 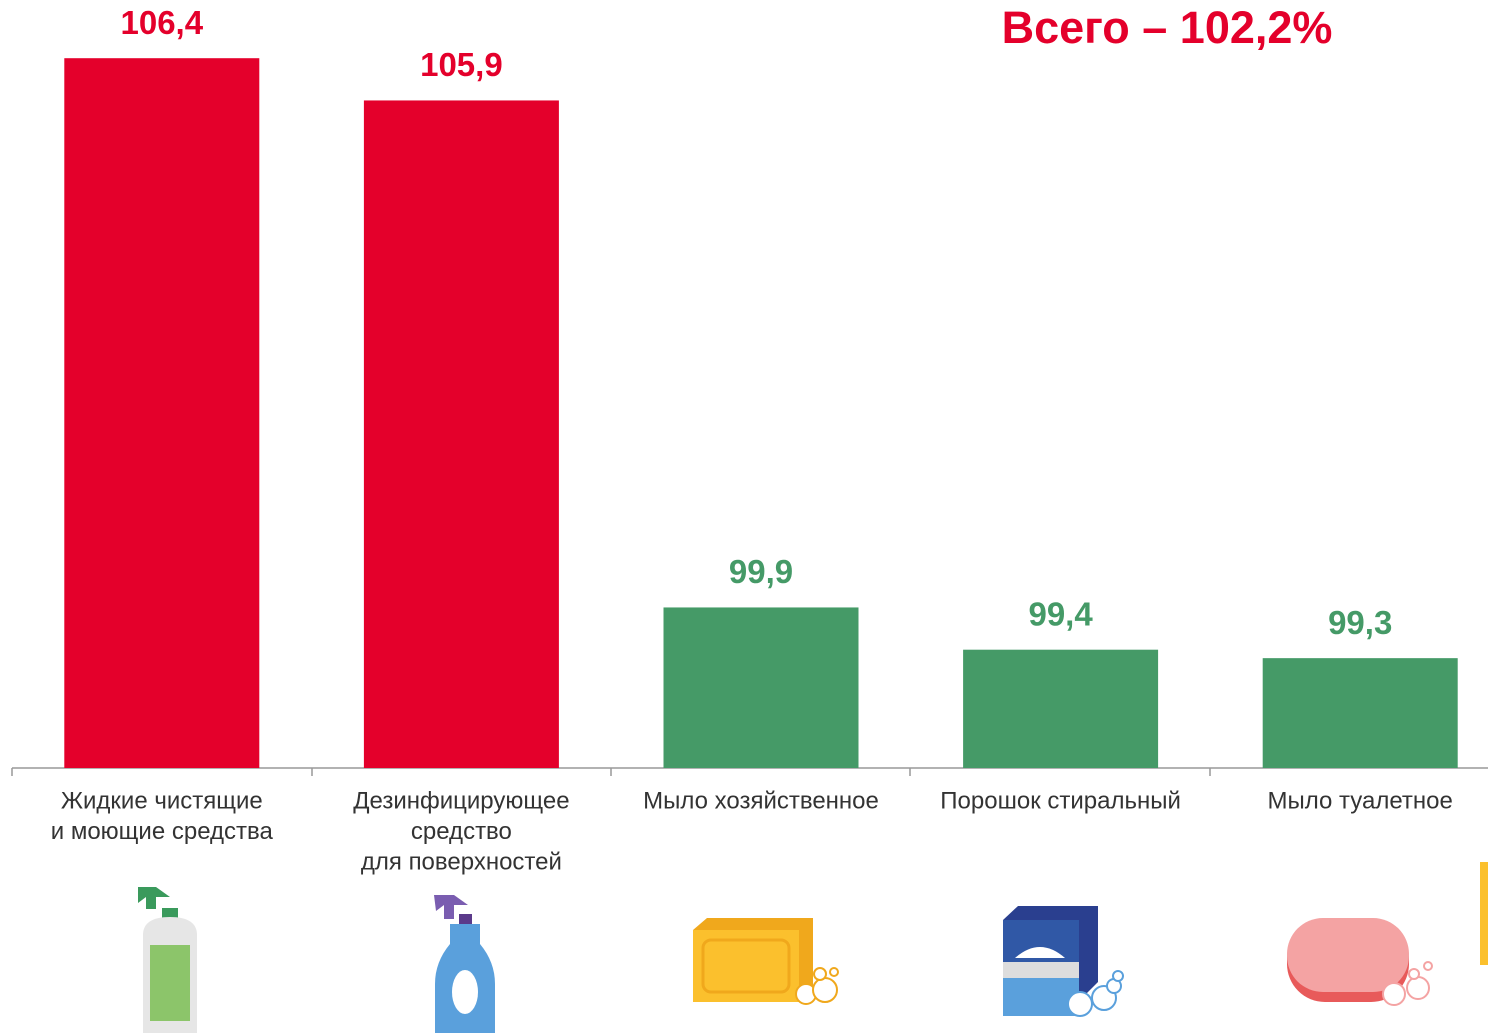 What do you see at coordinates (167, 960) in the screenshot?
I see `icon-spray-green` at bounding box center [167, 960].